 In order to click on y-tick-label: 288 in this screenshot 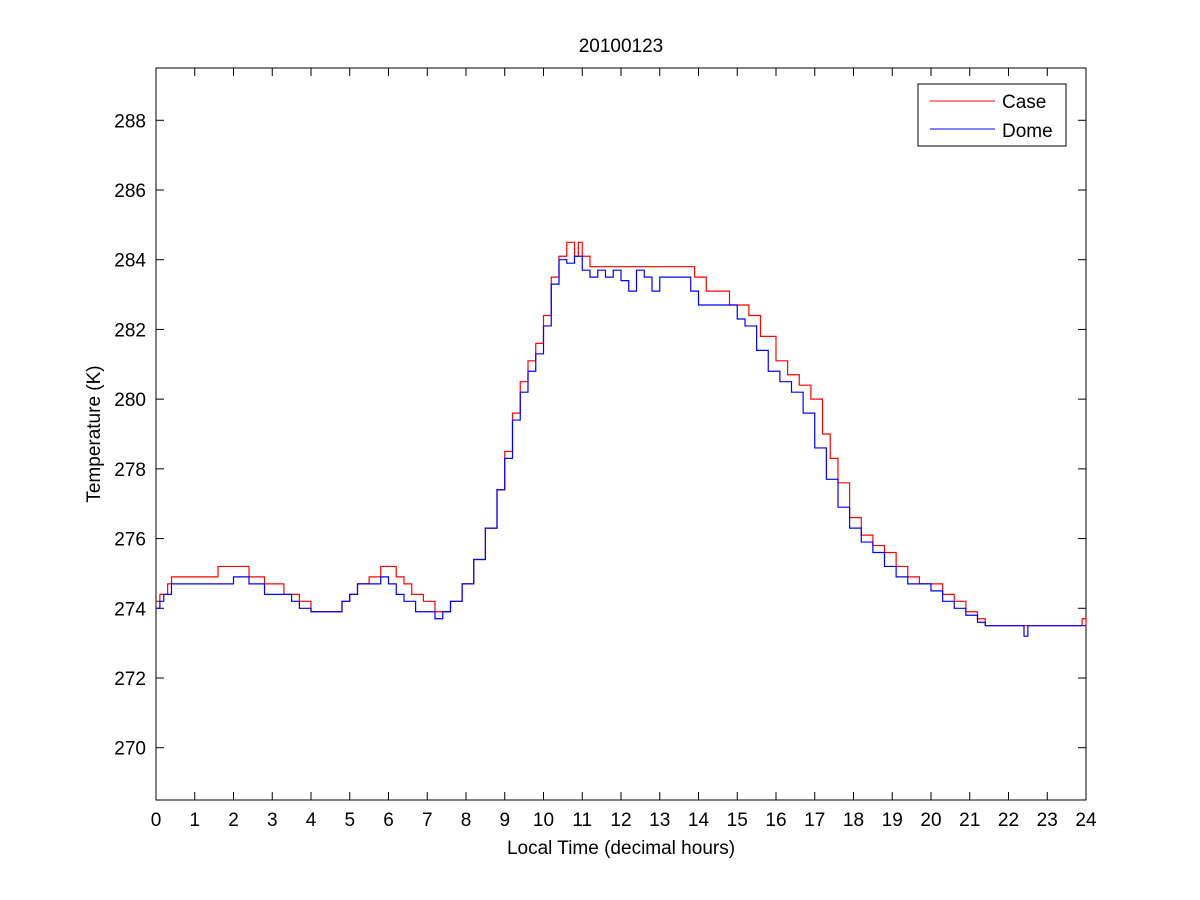, I will do `click(130, 121)`.